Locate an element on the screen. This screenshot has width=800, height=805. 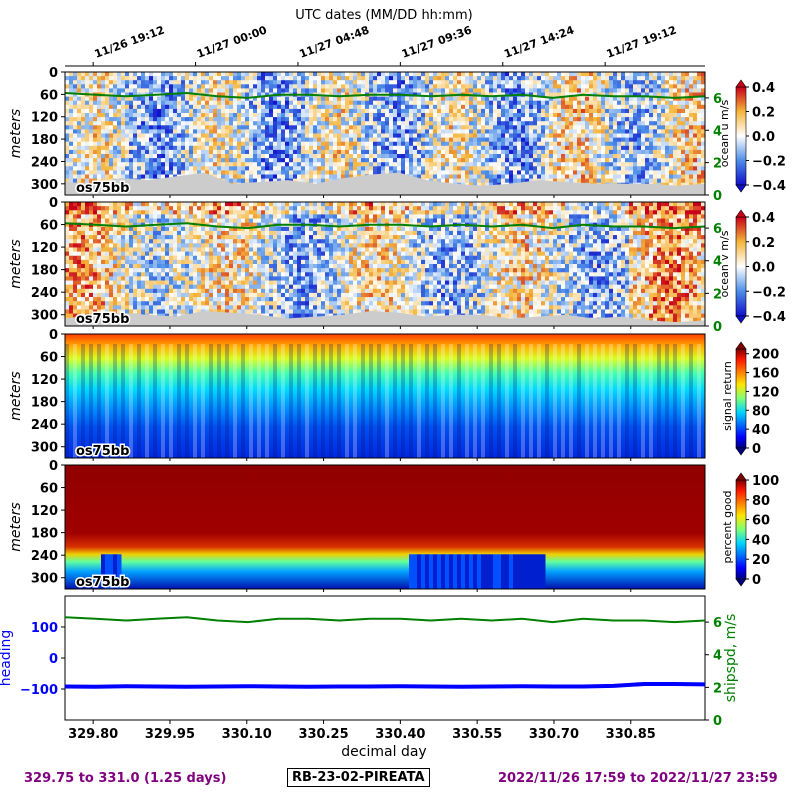
panel-v-cell is located at coordinates (67, 237).